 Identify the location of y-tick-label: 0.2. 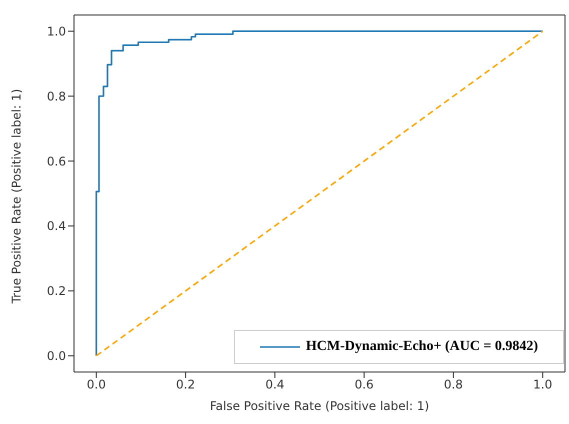
(56, 291).